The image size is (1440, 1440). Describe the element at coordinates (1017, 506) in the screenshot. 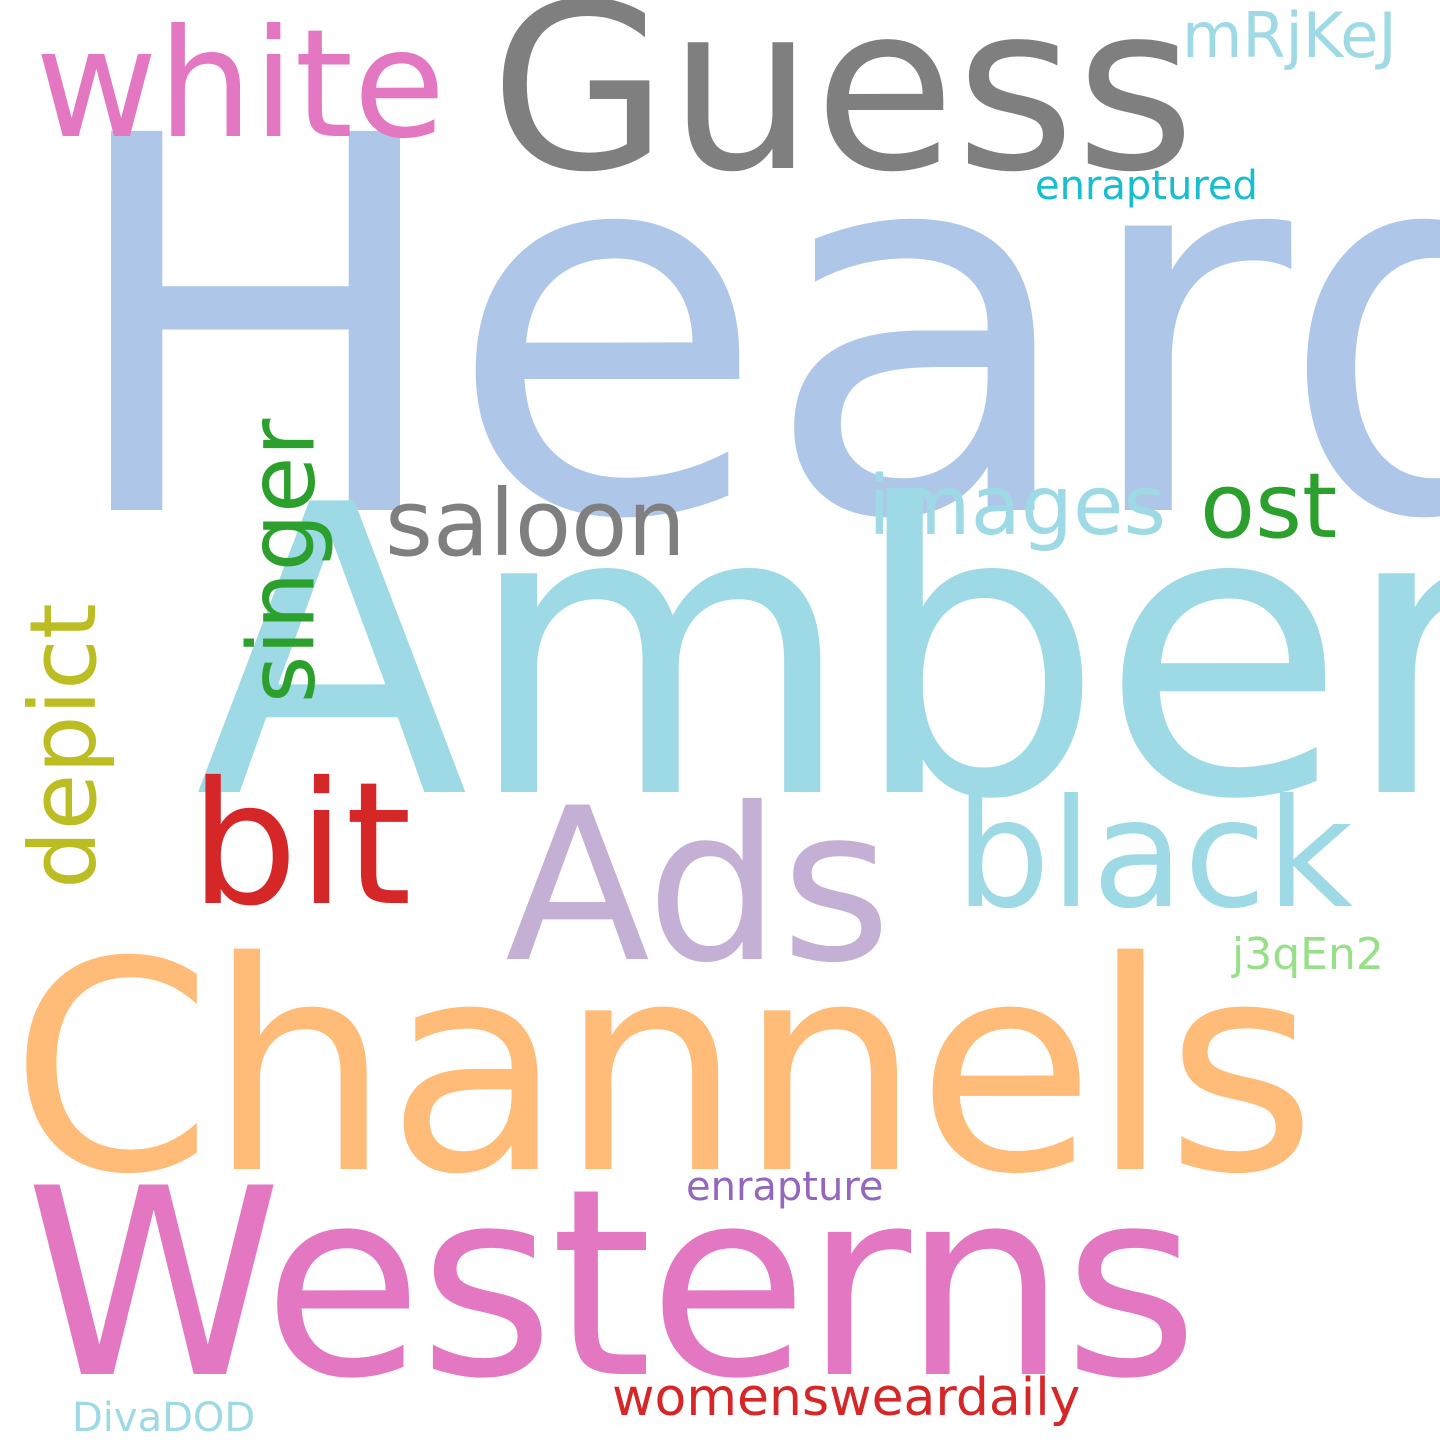

I see `word-images: images` at that location.